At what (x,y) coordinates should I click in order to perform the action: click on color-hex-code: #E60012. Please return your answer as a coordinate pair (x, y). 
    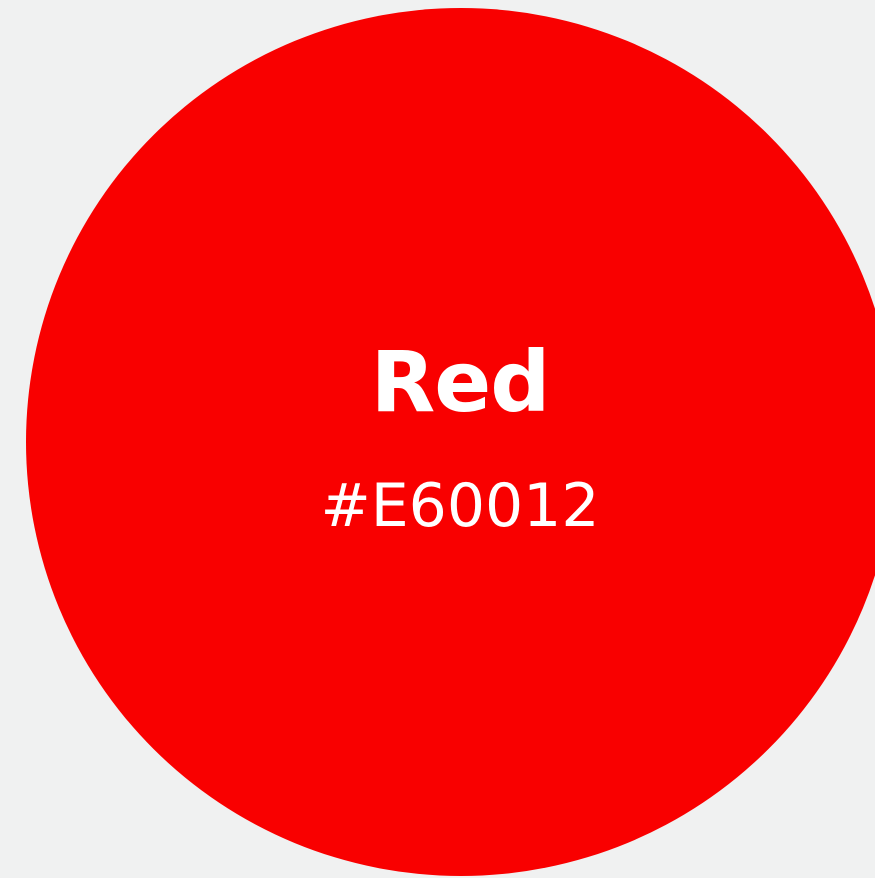
    Looking at the image, I should click on (460, 506).